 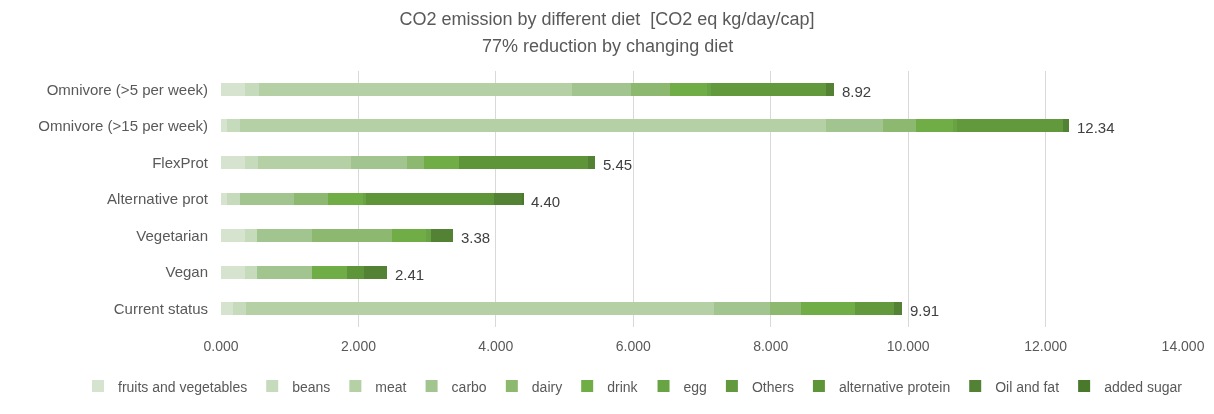 I want to click on legend-label: carbo, so click(x=469, y=386).